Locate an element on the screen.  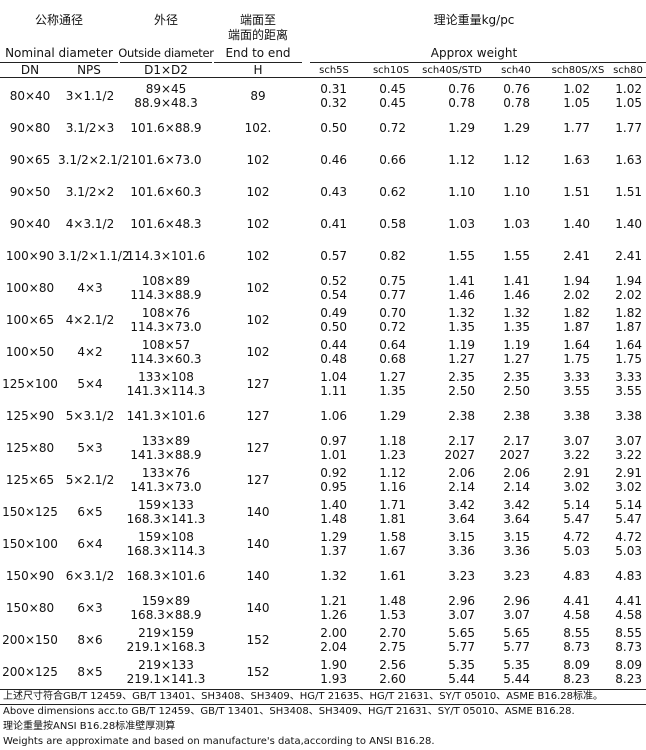
weight-cell: 3.15 is located at coordinates (461, 537).